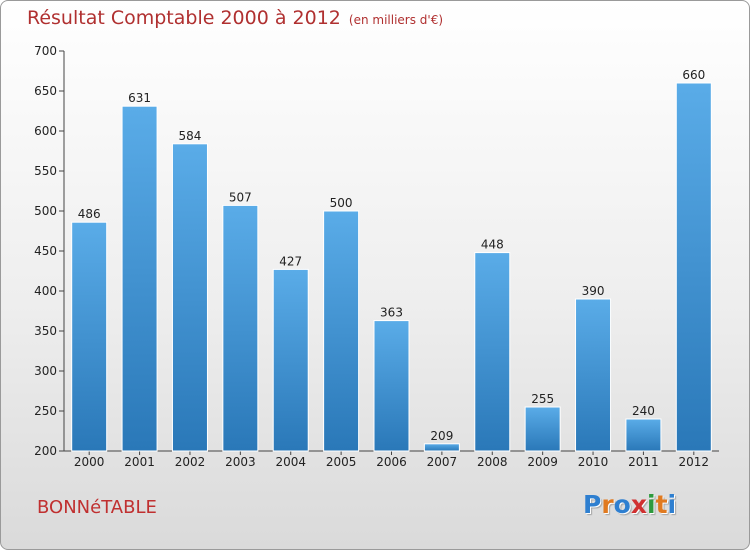  I want to click on data-label: 363, so click(391, 313).